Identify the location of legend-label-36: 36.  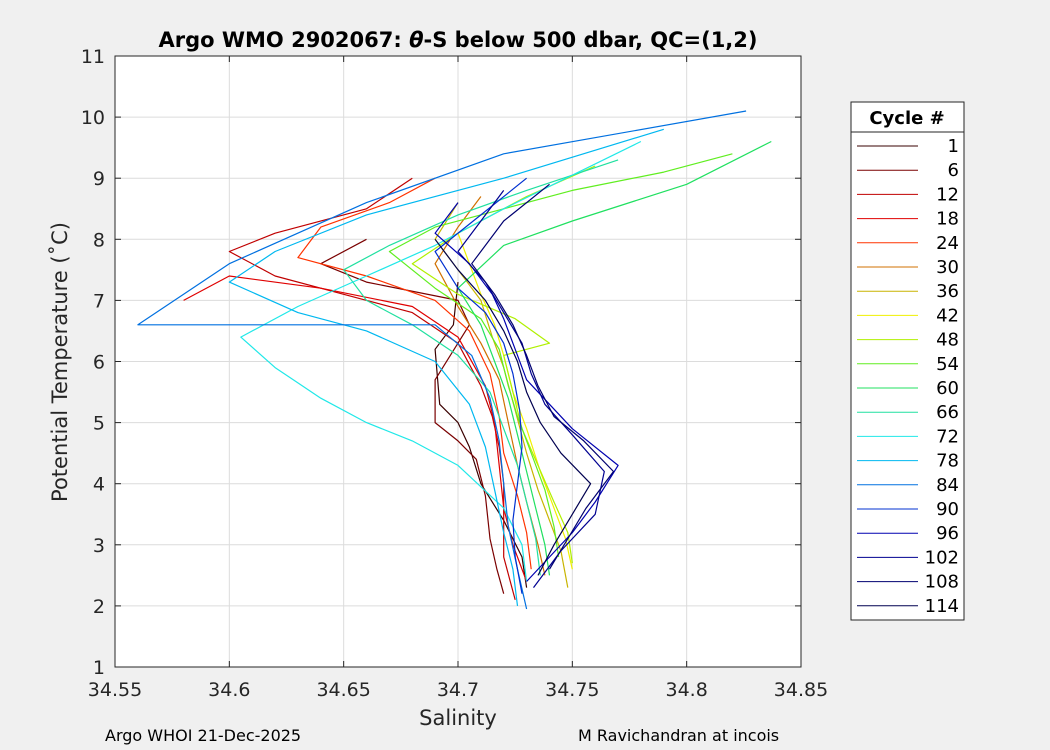
(947, 291).